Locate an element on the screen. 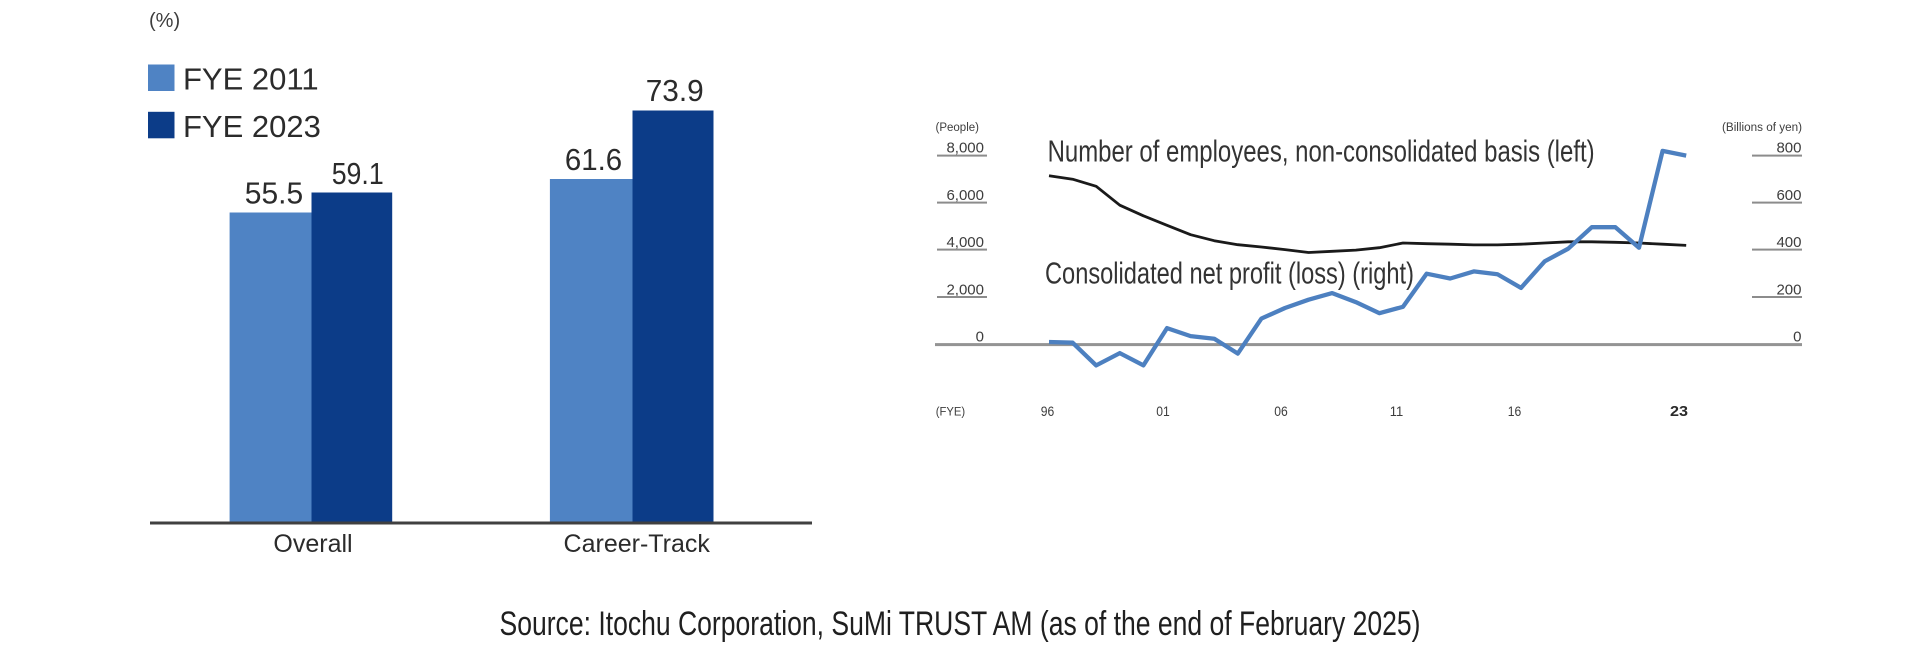 This screenshot has height=665, width=1920. svg-text: (FYE) is located at coordinates (951, 411).